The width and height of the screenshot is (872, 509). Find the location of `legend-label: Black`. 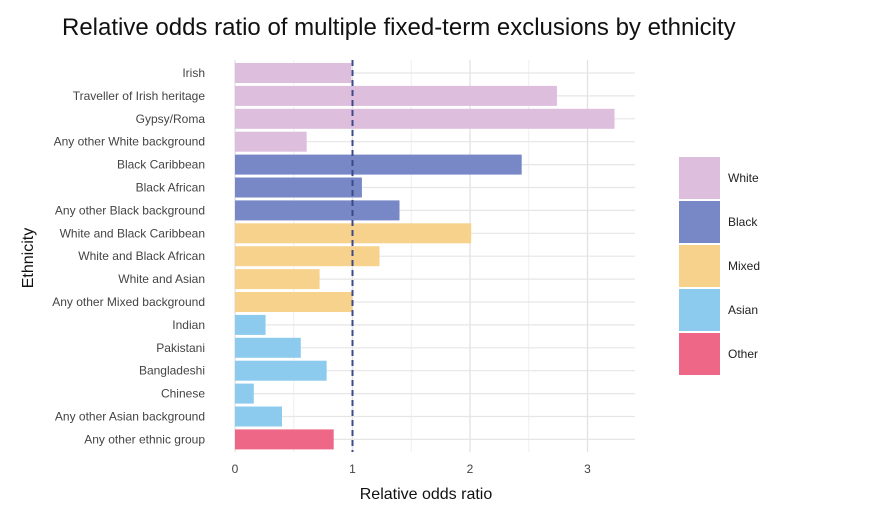

legend-label: Black is located at coordinates (743, 222).